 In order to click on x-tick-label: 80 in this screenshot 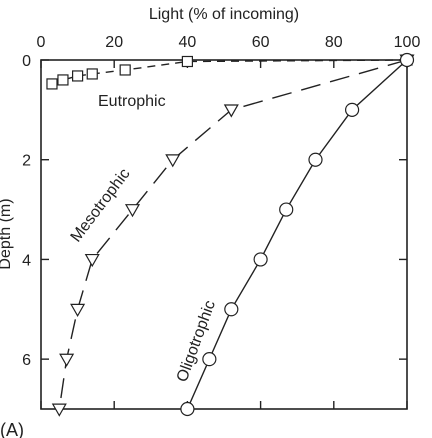, I will do `click(334, 42)`.